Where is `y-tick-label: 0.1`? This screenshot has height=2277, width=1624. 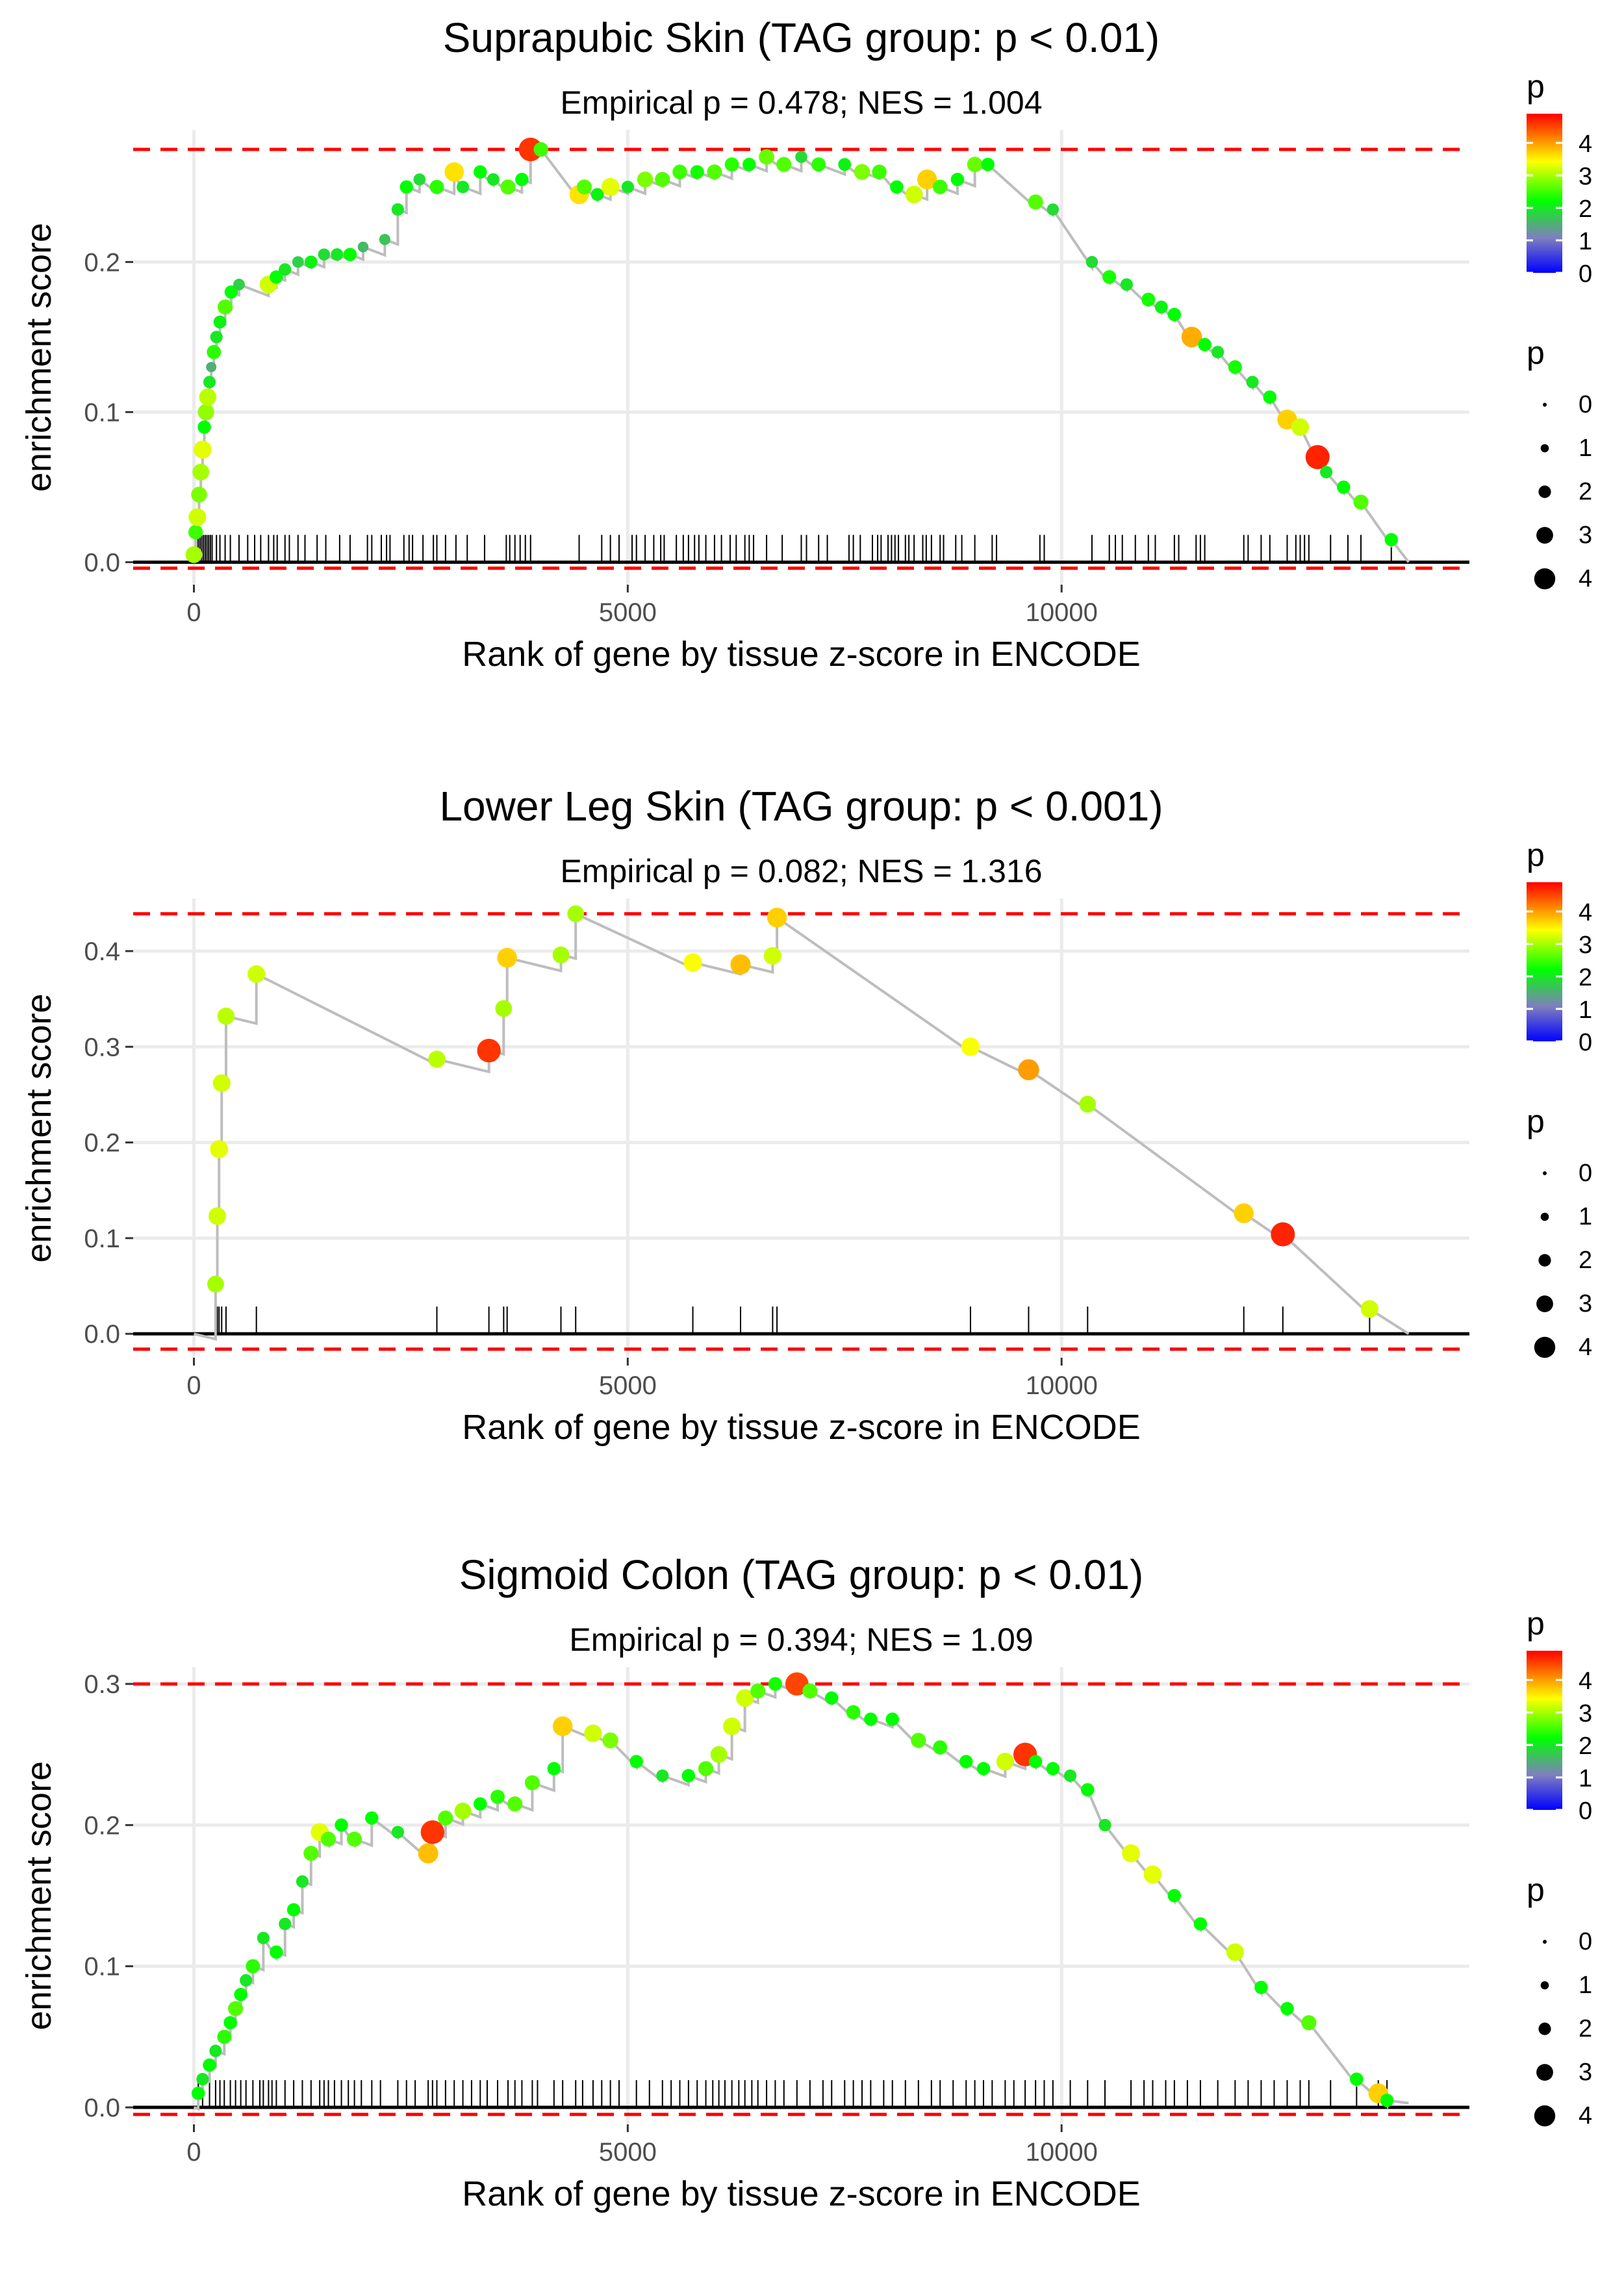 y-tick-label: 0.1 is located at coordinates (102, 413).